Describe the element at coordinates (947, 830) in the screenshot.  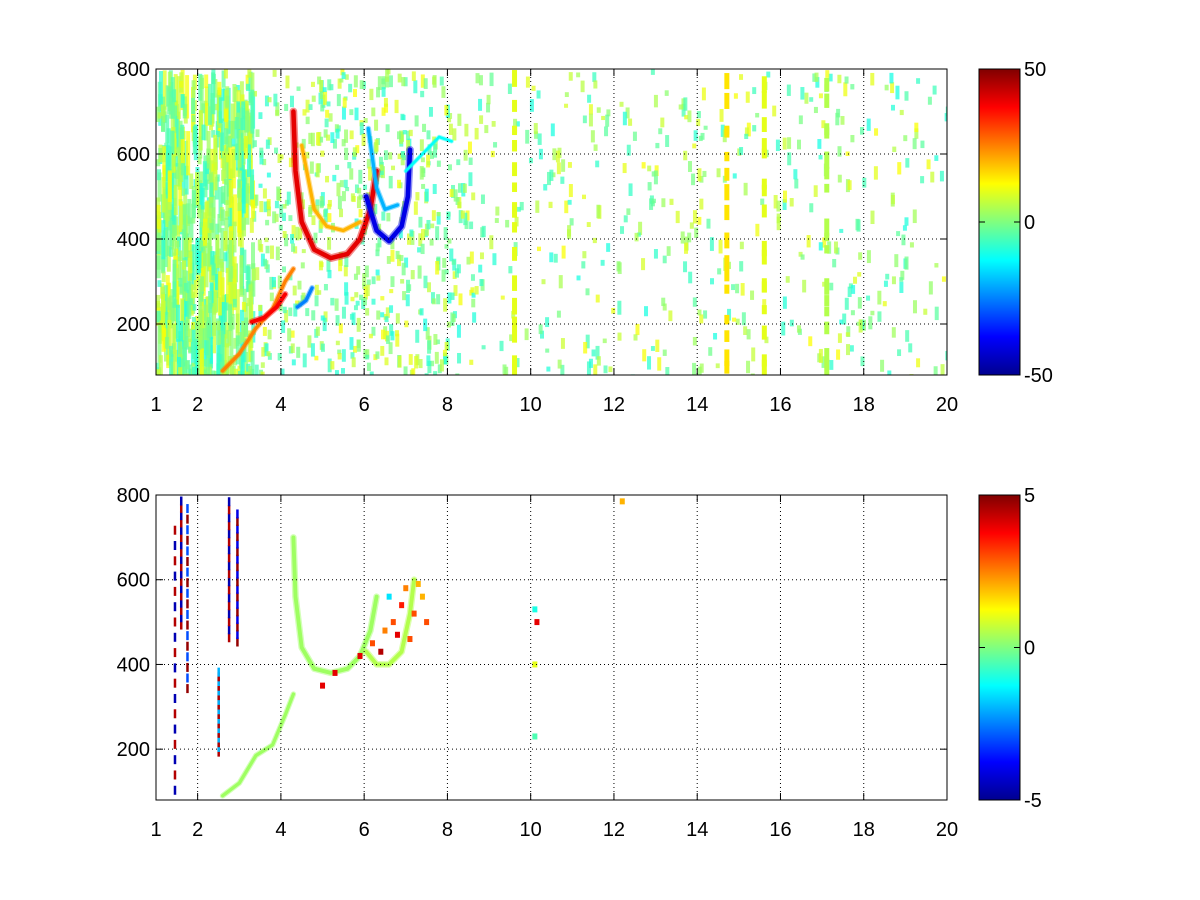
I see `x-tick-label: 20` at that location.